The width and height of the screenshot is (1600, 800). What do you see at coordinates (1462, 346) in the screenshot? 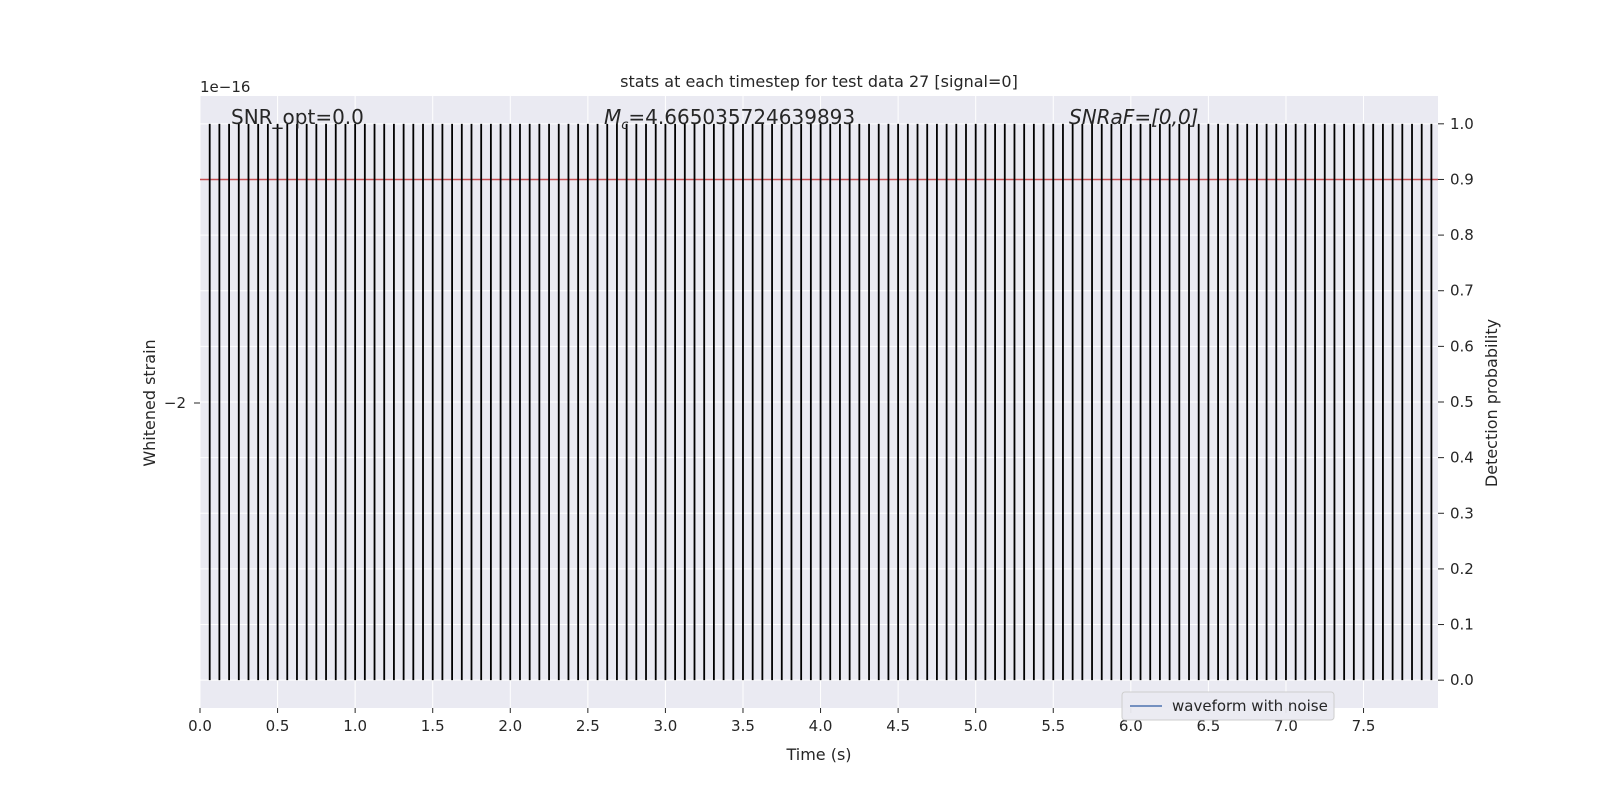
I see `right-ytick-label: 0.6` at bounding box center [1462, 346].